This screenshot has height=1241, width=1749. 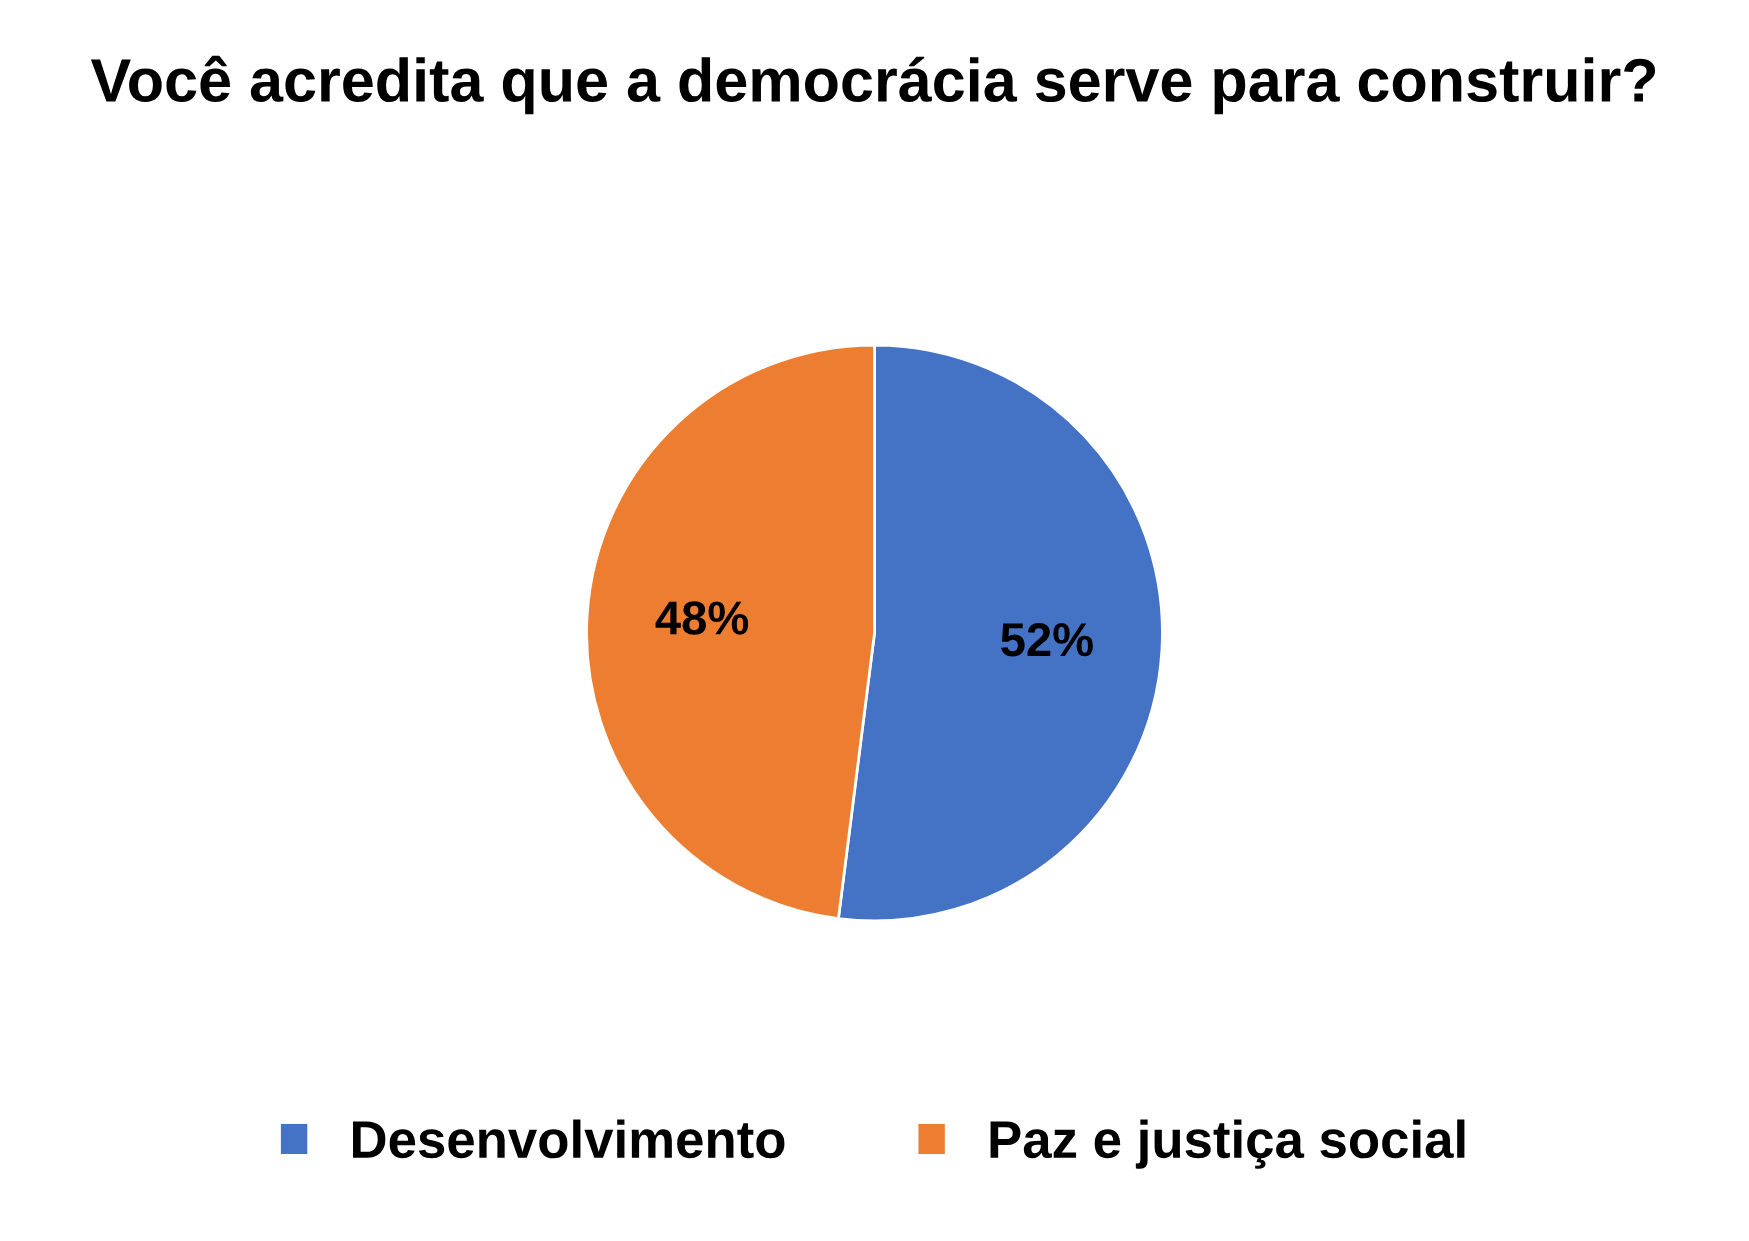 I want to click on data-label: 52%, so click(x=1047, y=639).